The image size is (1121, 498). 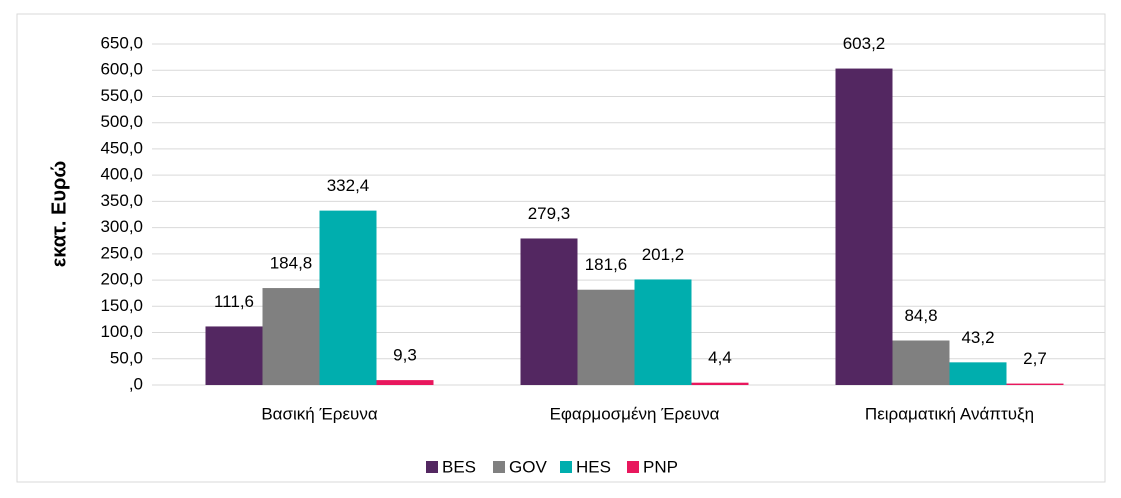 What do you see at coordinates (348, 185) in the screenshot?
I see `data-label: 332,4` at bounding box center [348, 185].